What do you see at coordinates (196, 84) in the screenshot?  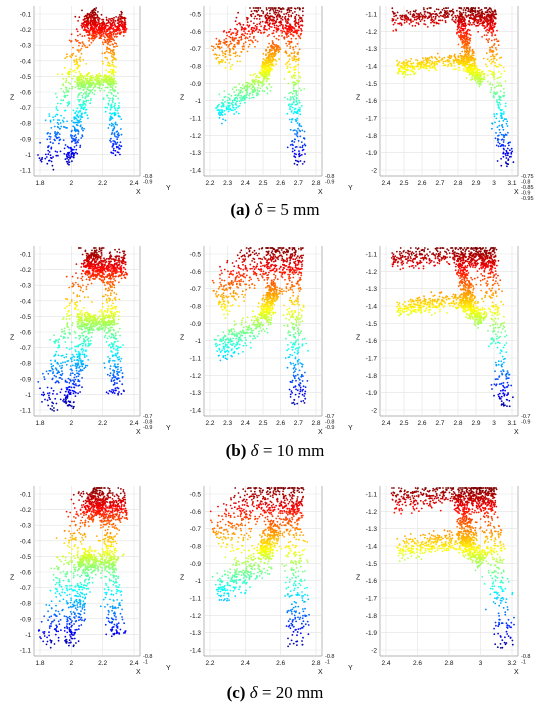 I see `y-tick-label: -0.9` at bounding box center [196, 84].